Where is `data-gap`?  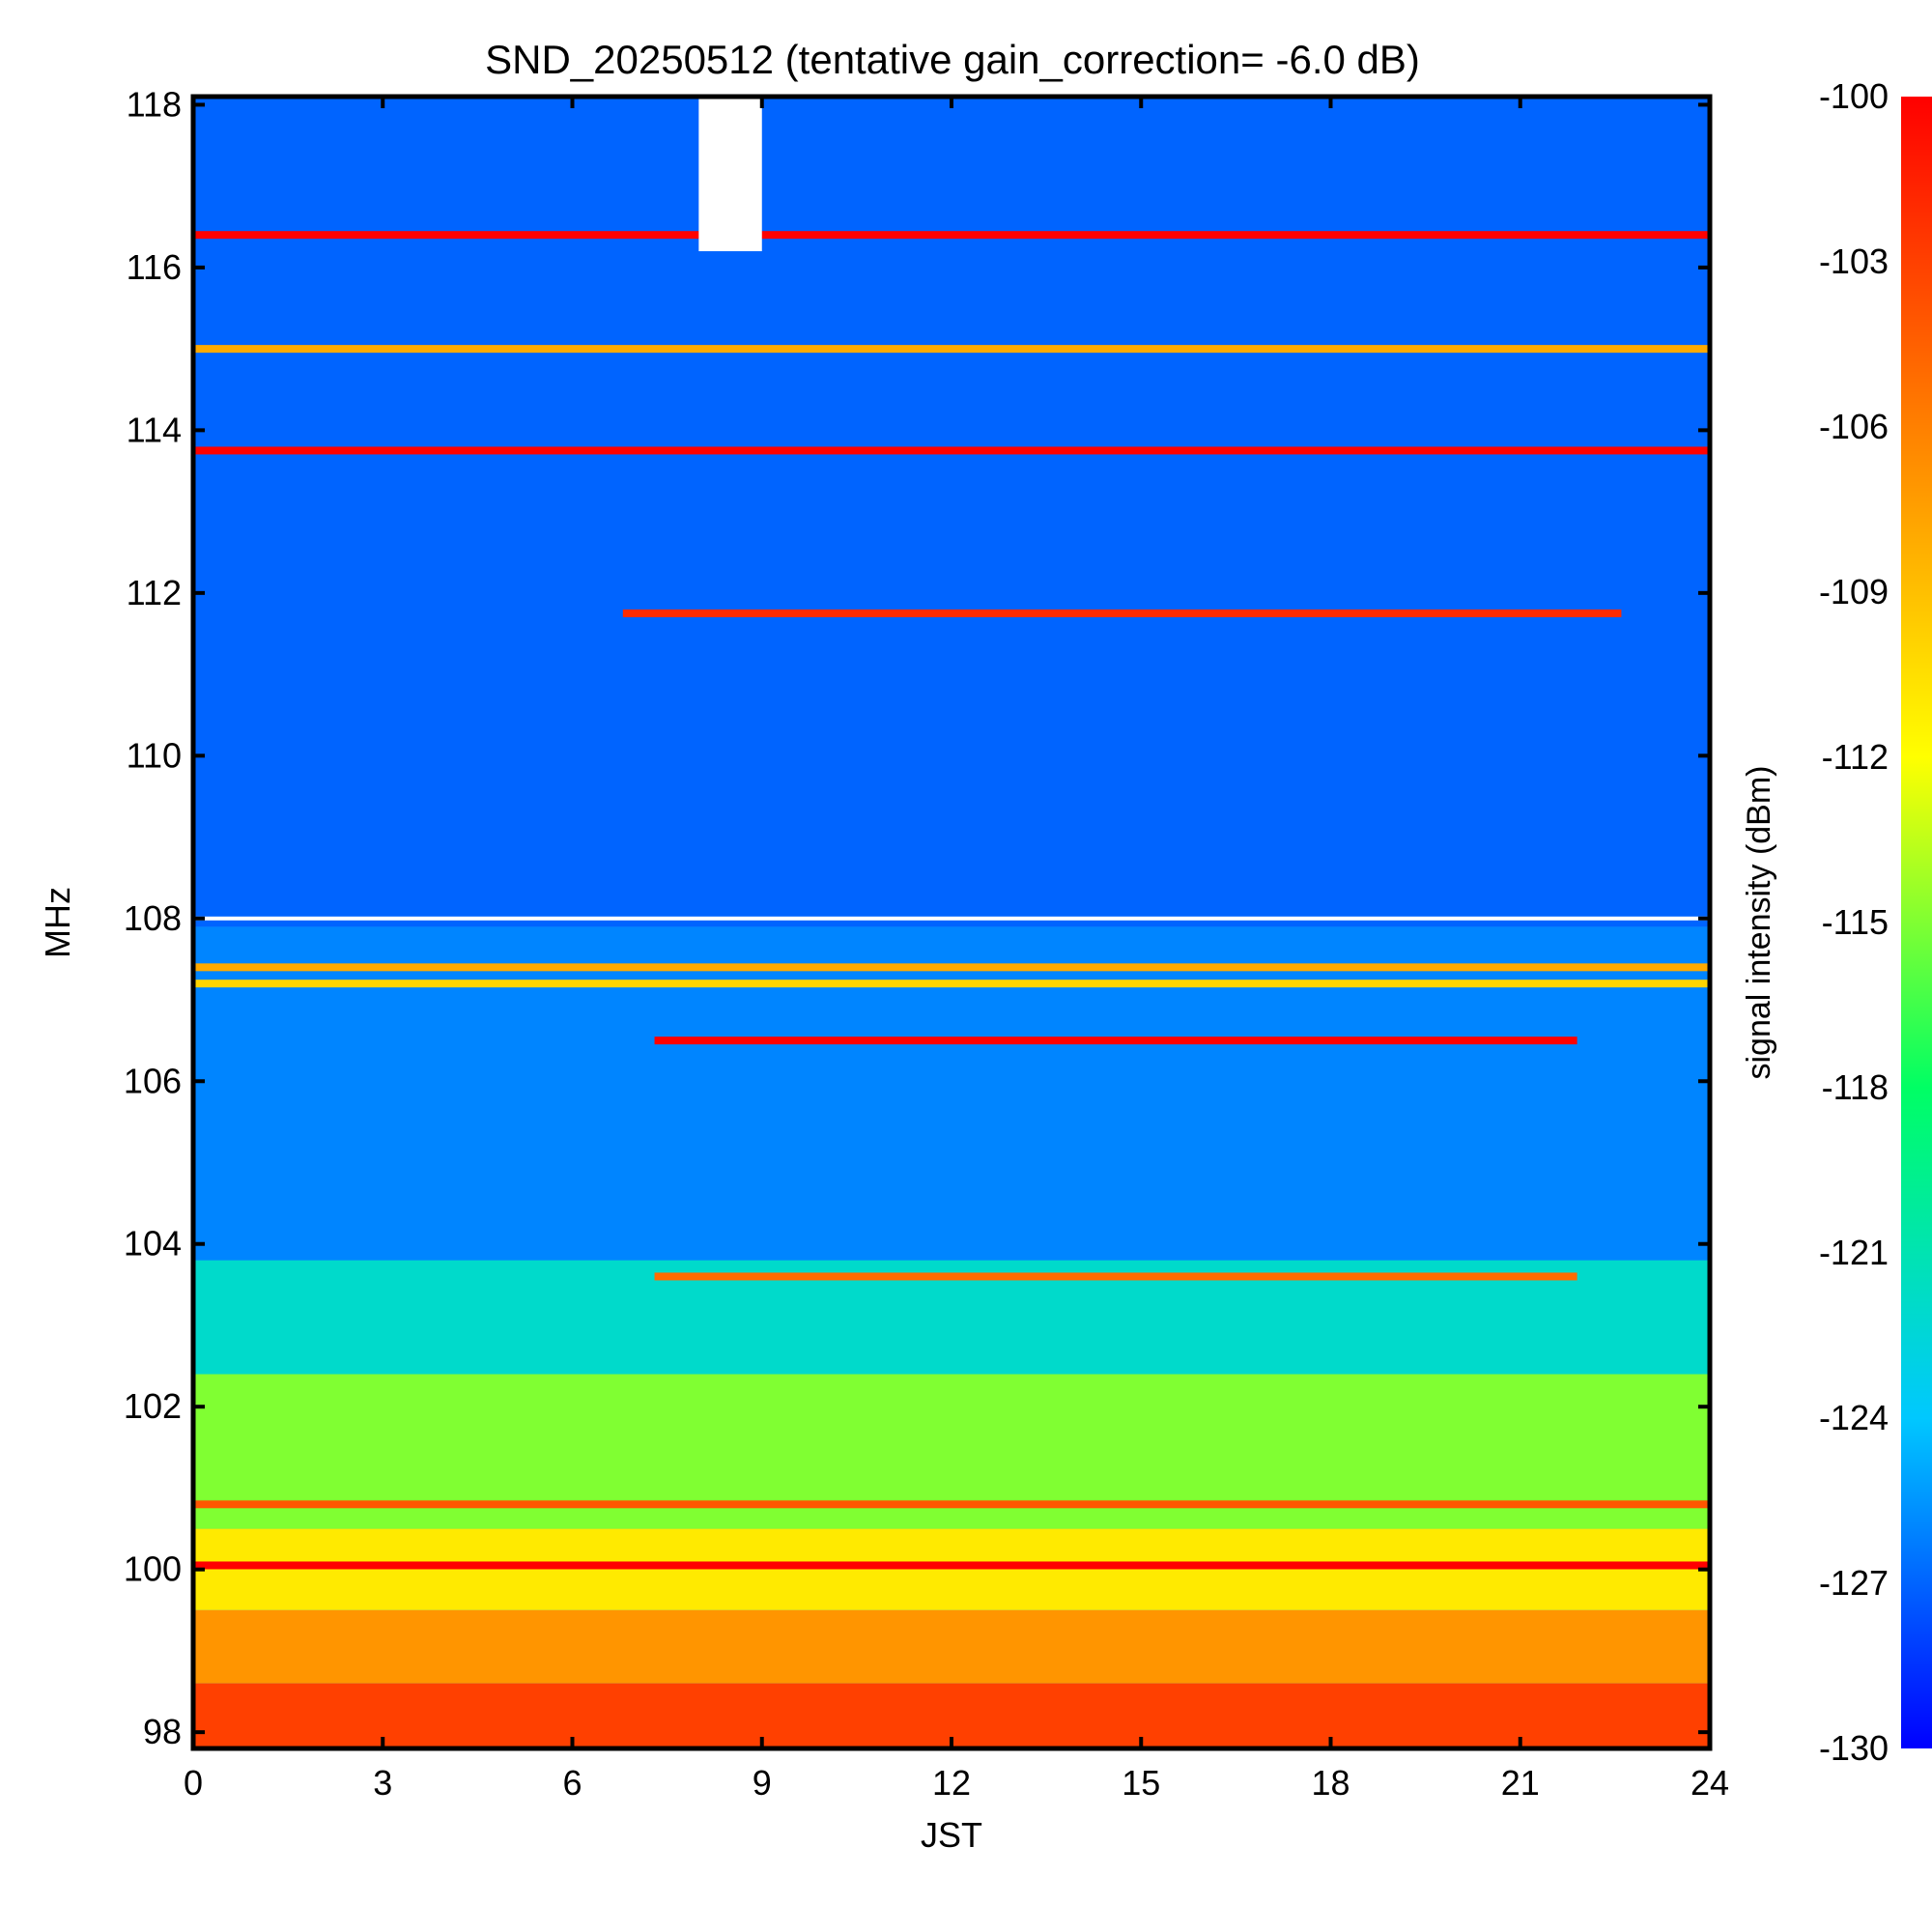 data-gap is located at coordinates (730, 174).